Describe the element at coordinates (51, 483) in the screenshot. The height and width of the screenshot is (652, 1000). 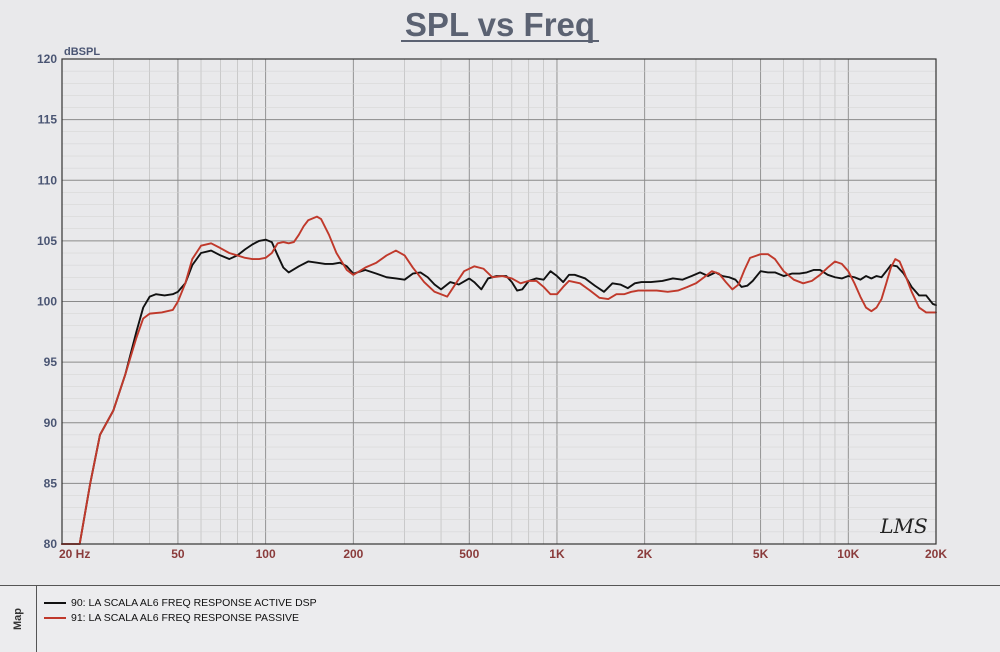
I see `y-tick-label: 85` at that location.